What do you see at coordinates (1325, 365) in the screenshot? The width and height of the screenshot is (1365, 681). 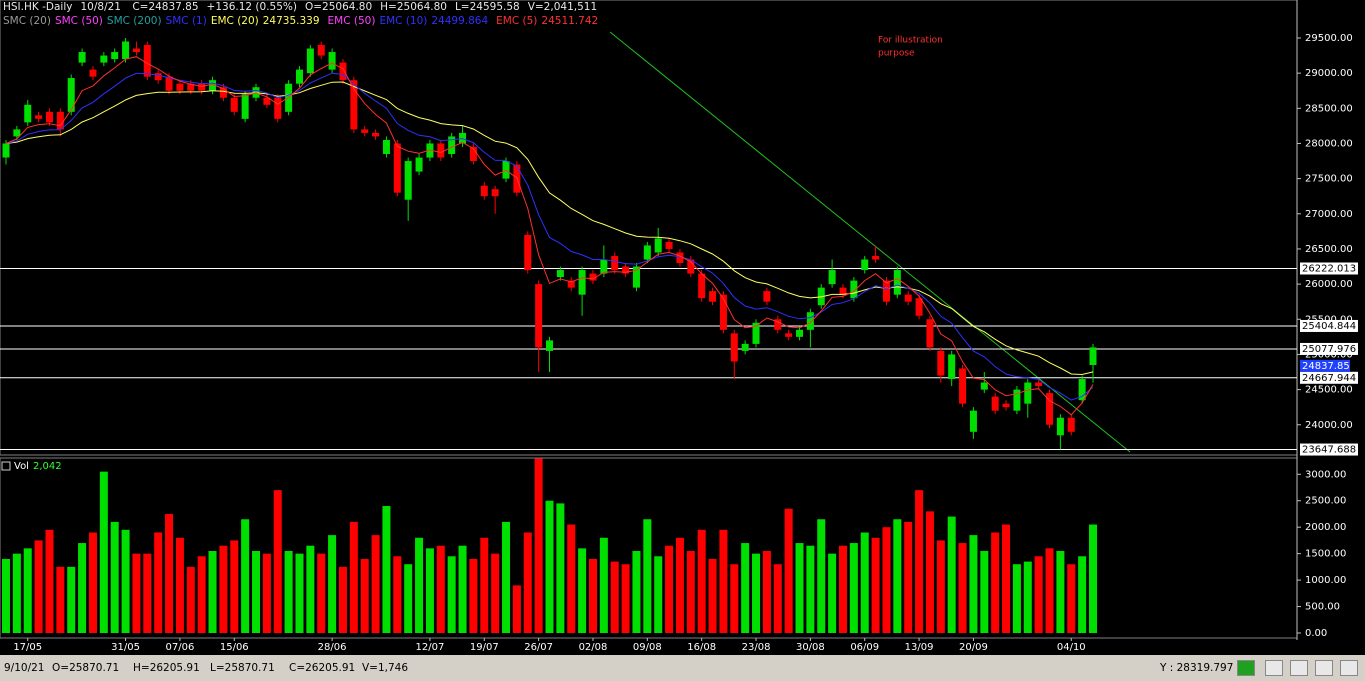 I see `last-price-box` at bounding box center [1325, 365].